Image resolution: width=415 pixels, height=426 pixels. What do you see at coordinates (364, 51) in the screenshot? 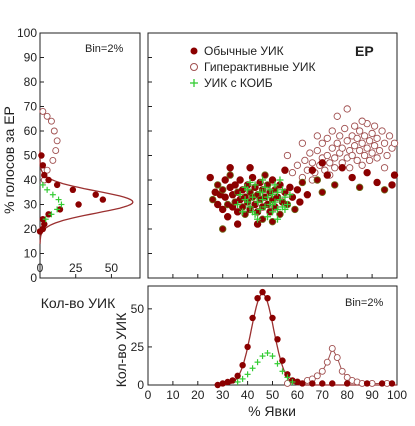
I see `main-panel-tag: ЕР` at bounding box center [364, 51].